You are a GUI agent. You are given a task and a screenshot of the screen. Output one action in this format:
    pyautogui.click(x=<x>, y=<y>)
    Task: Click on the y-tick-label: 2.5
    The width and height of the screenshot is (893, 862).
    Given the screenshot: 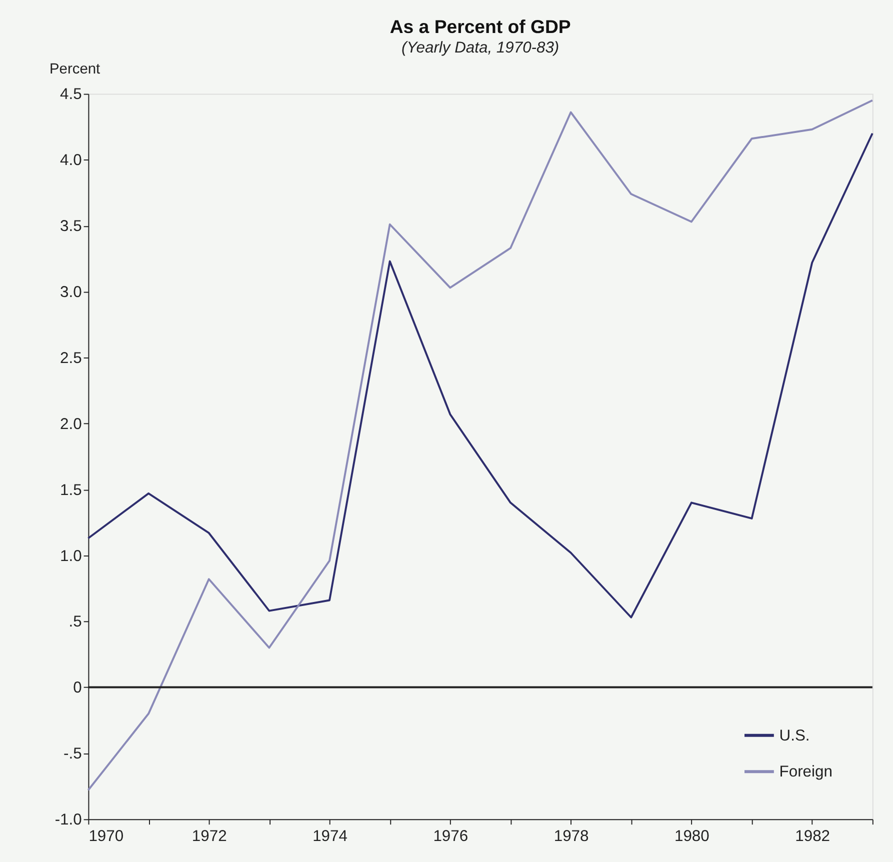 What is the action you would take?
    pyautogui.click(x=71, y=358)
    